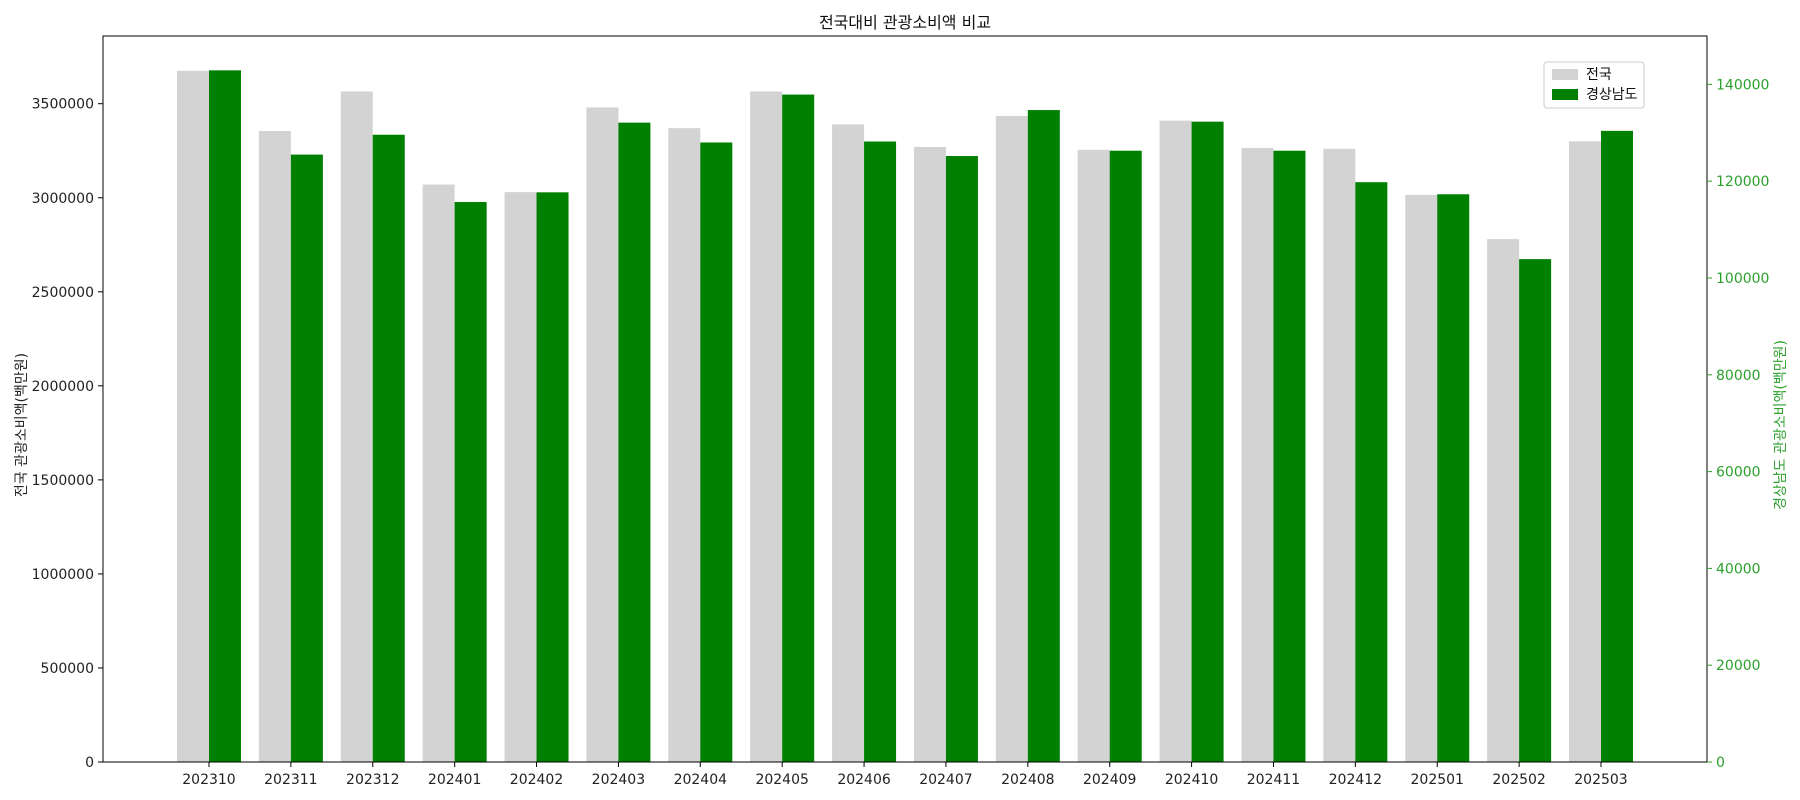 This screenshot has height=800, width=1800. Describe the element at coordinates (1738, 473) in the screenshot. I see `right-y-tick-label: 60000` at that location.